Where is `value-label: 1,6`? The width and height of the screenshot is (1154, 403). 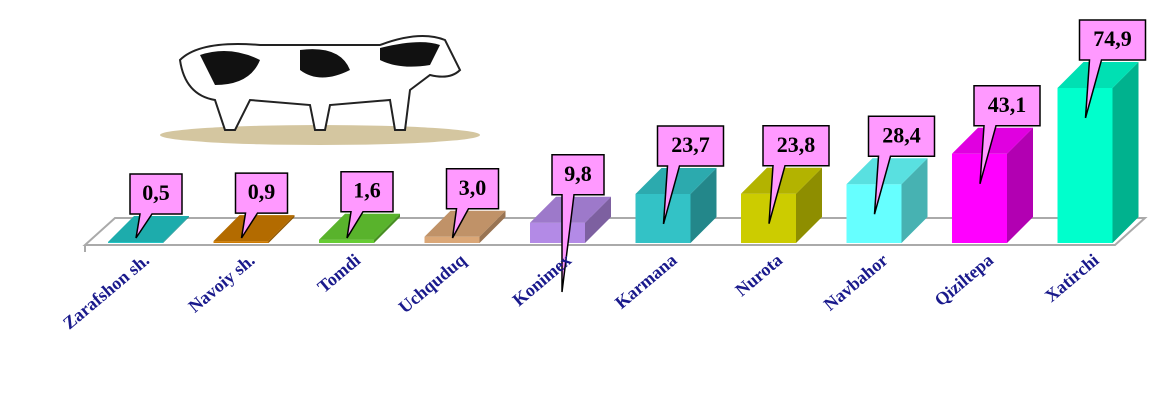
value-label: 1,6 is located at coordinates (367, 190).